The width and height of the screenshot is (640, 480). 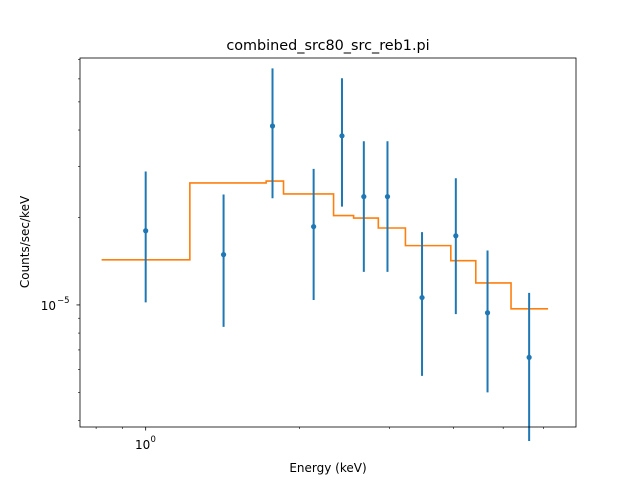 What do you see at coordinates (142, 445) in the screenshot?
I see `x-tick-label: 10` at bounding box center [142, 445].